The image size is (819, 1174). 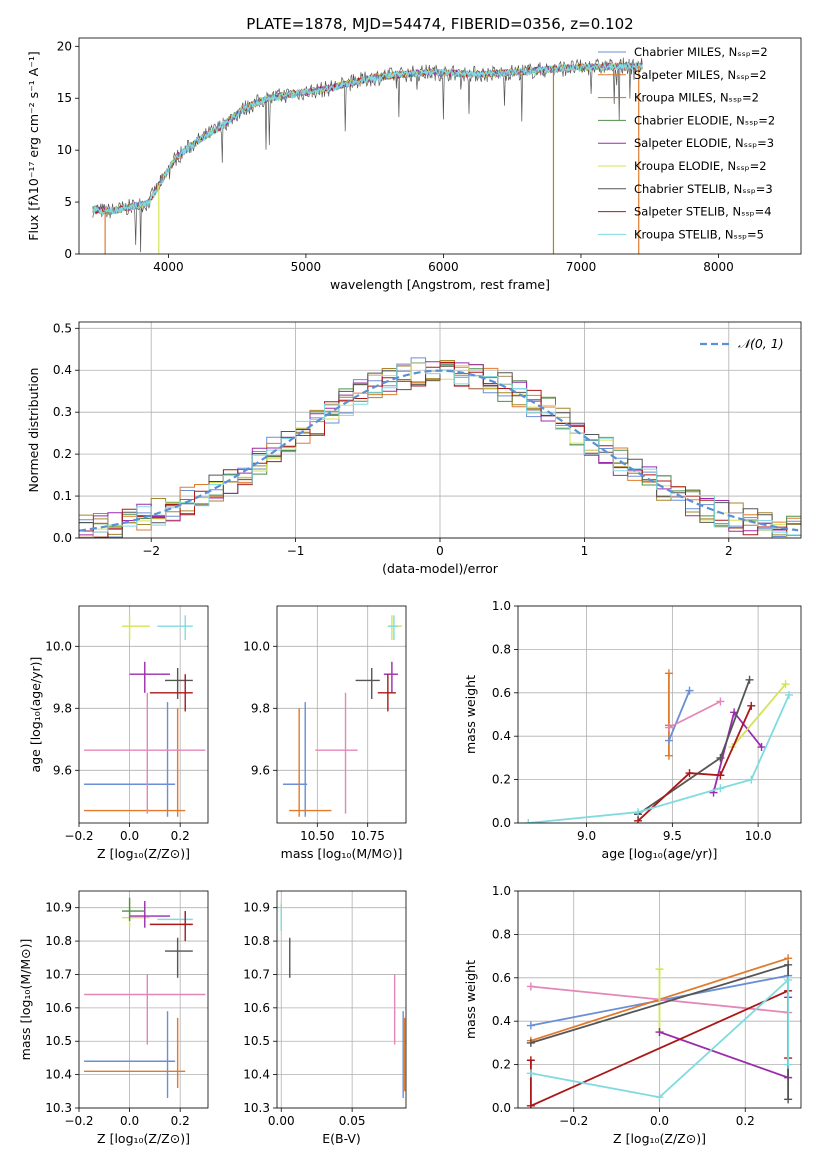 What do you see at coordinates (501, 606) in the screenshot?
I see `y-tick-label: 1.0` at bounding box center [501, 606].